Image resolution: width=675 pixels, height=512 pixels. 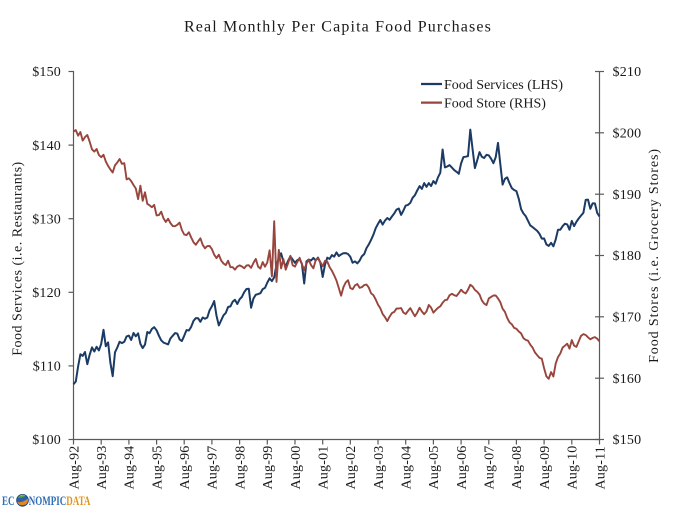 What do you see at coordinates (268, 468) in the screenshot?
I see `svg-text: Aug-99` at bounding box center [268, 468].